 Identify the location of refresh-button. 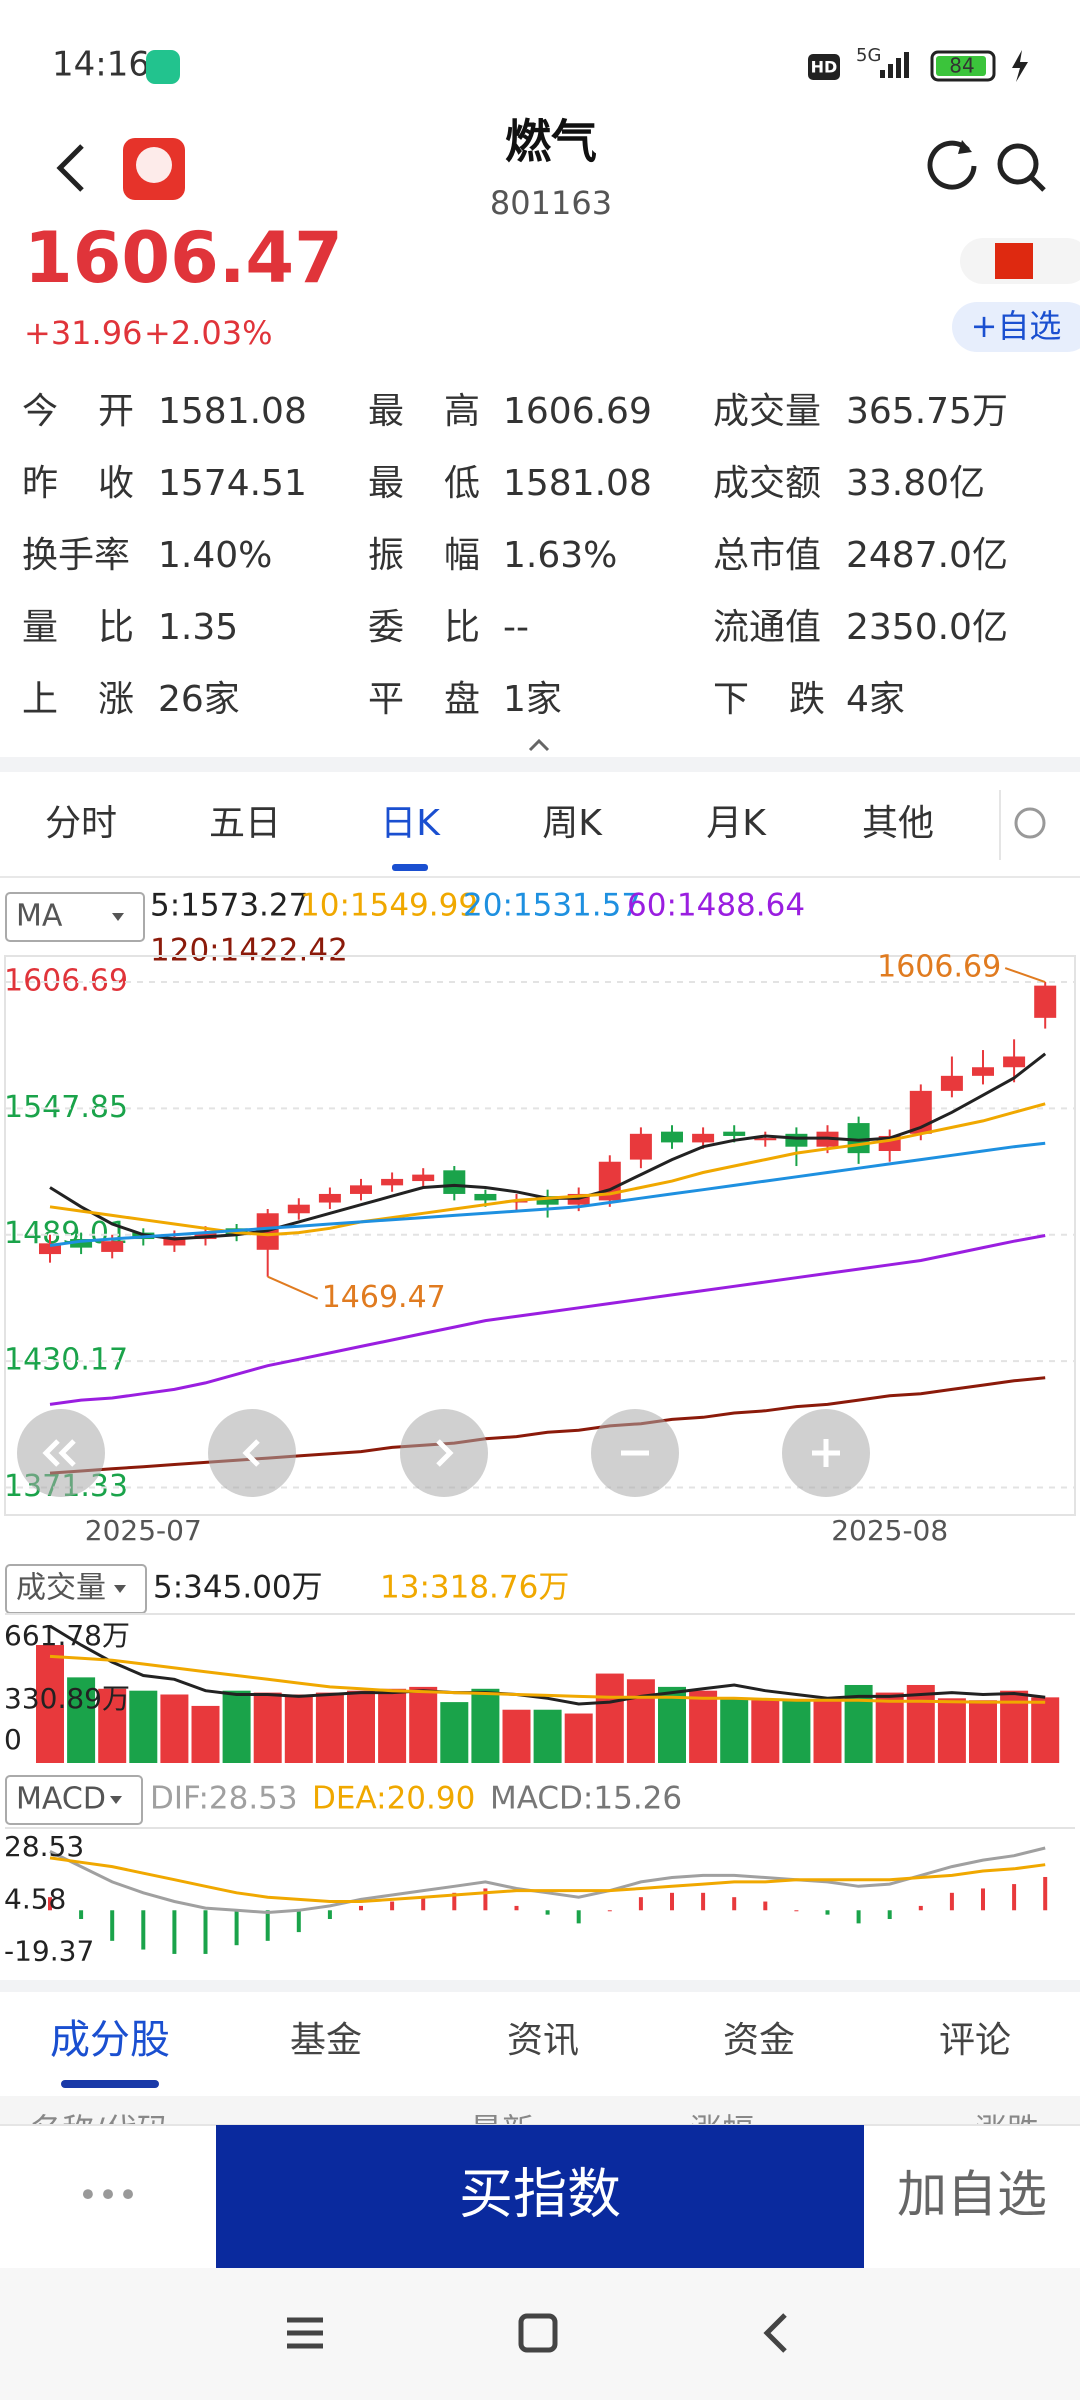
(952, 165).